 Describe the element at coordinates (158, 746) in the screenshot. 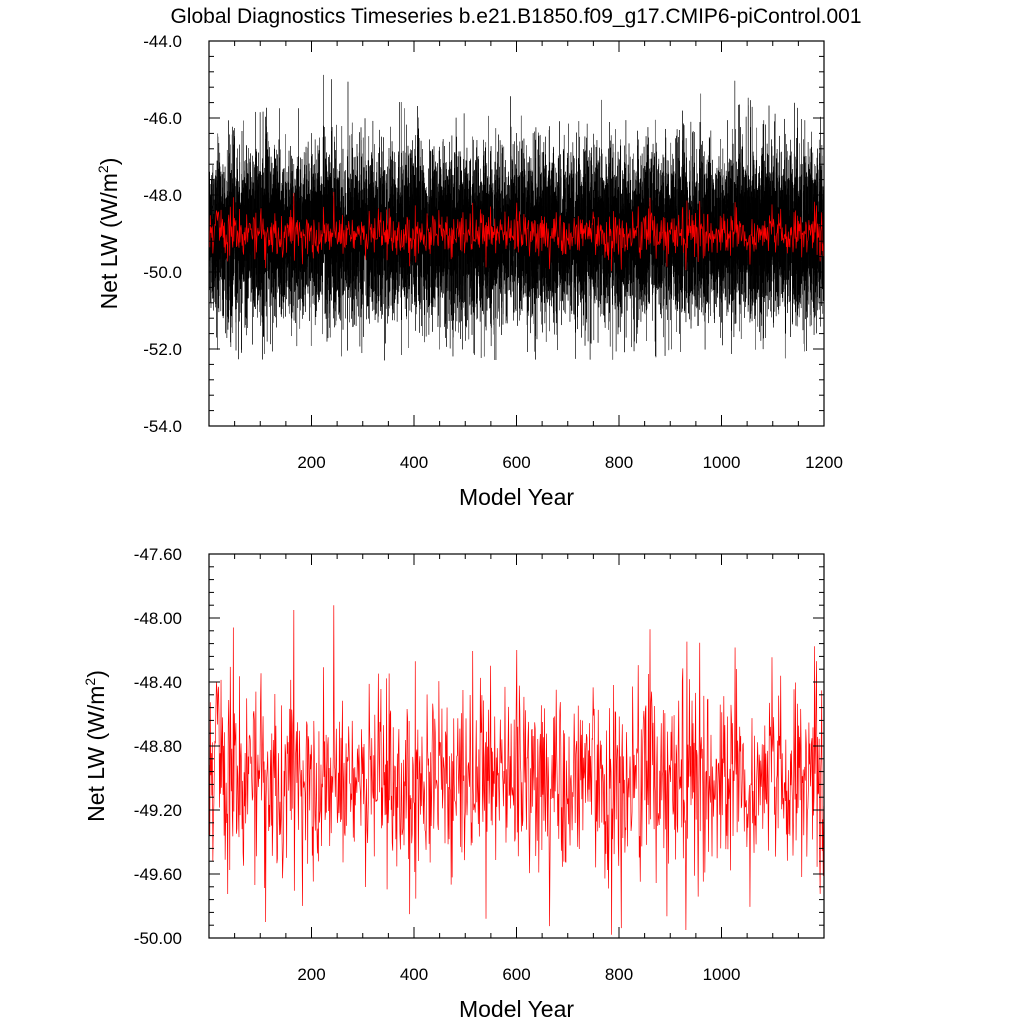

I see `y-tick-label: -48.80` at that location.